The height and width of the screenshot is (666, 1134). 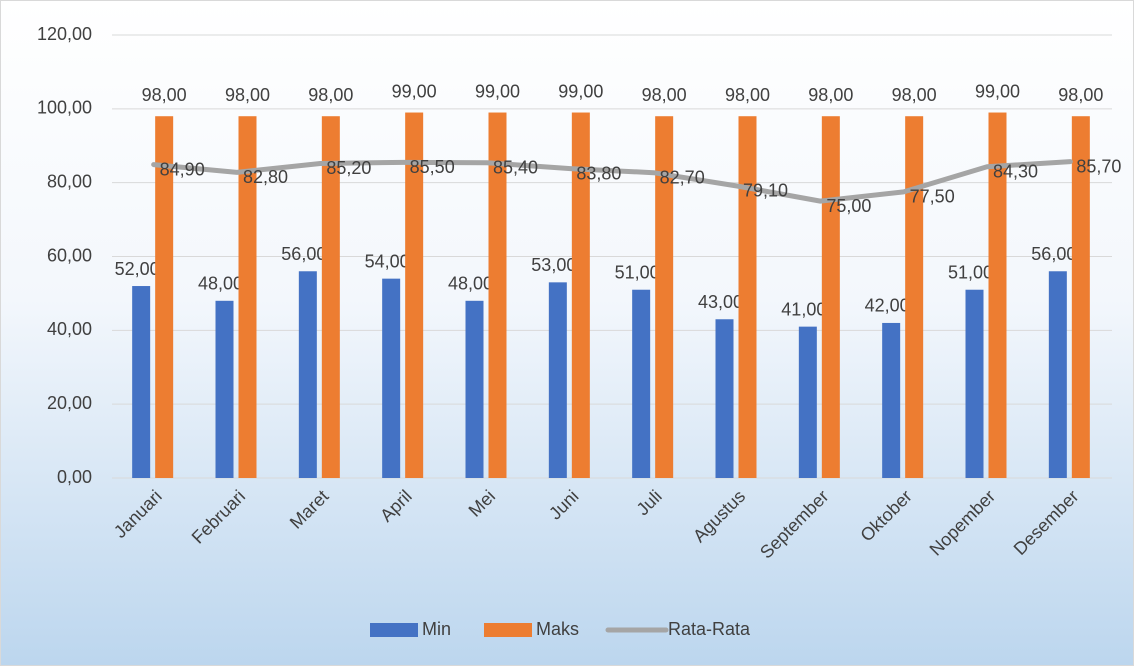 What do you see at coordinates (436, 629) in the screenshot?
I see `legend-label: Min` at bounding box center [436, 629].